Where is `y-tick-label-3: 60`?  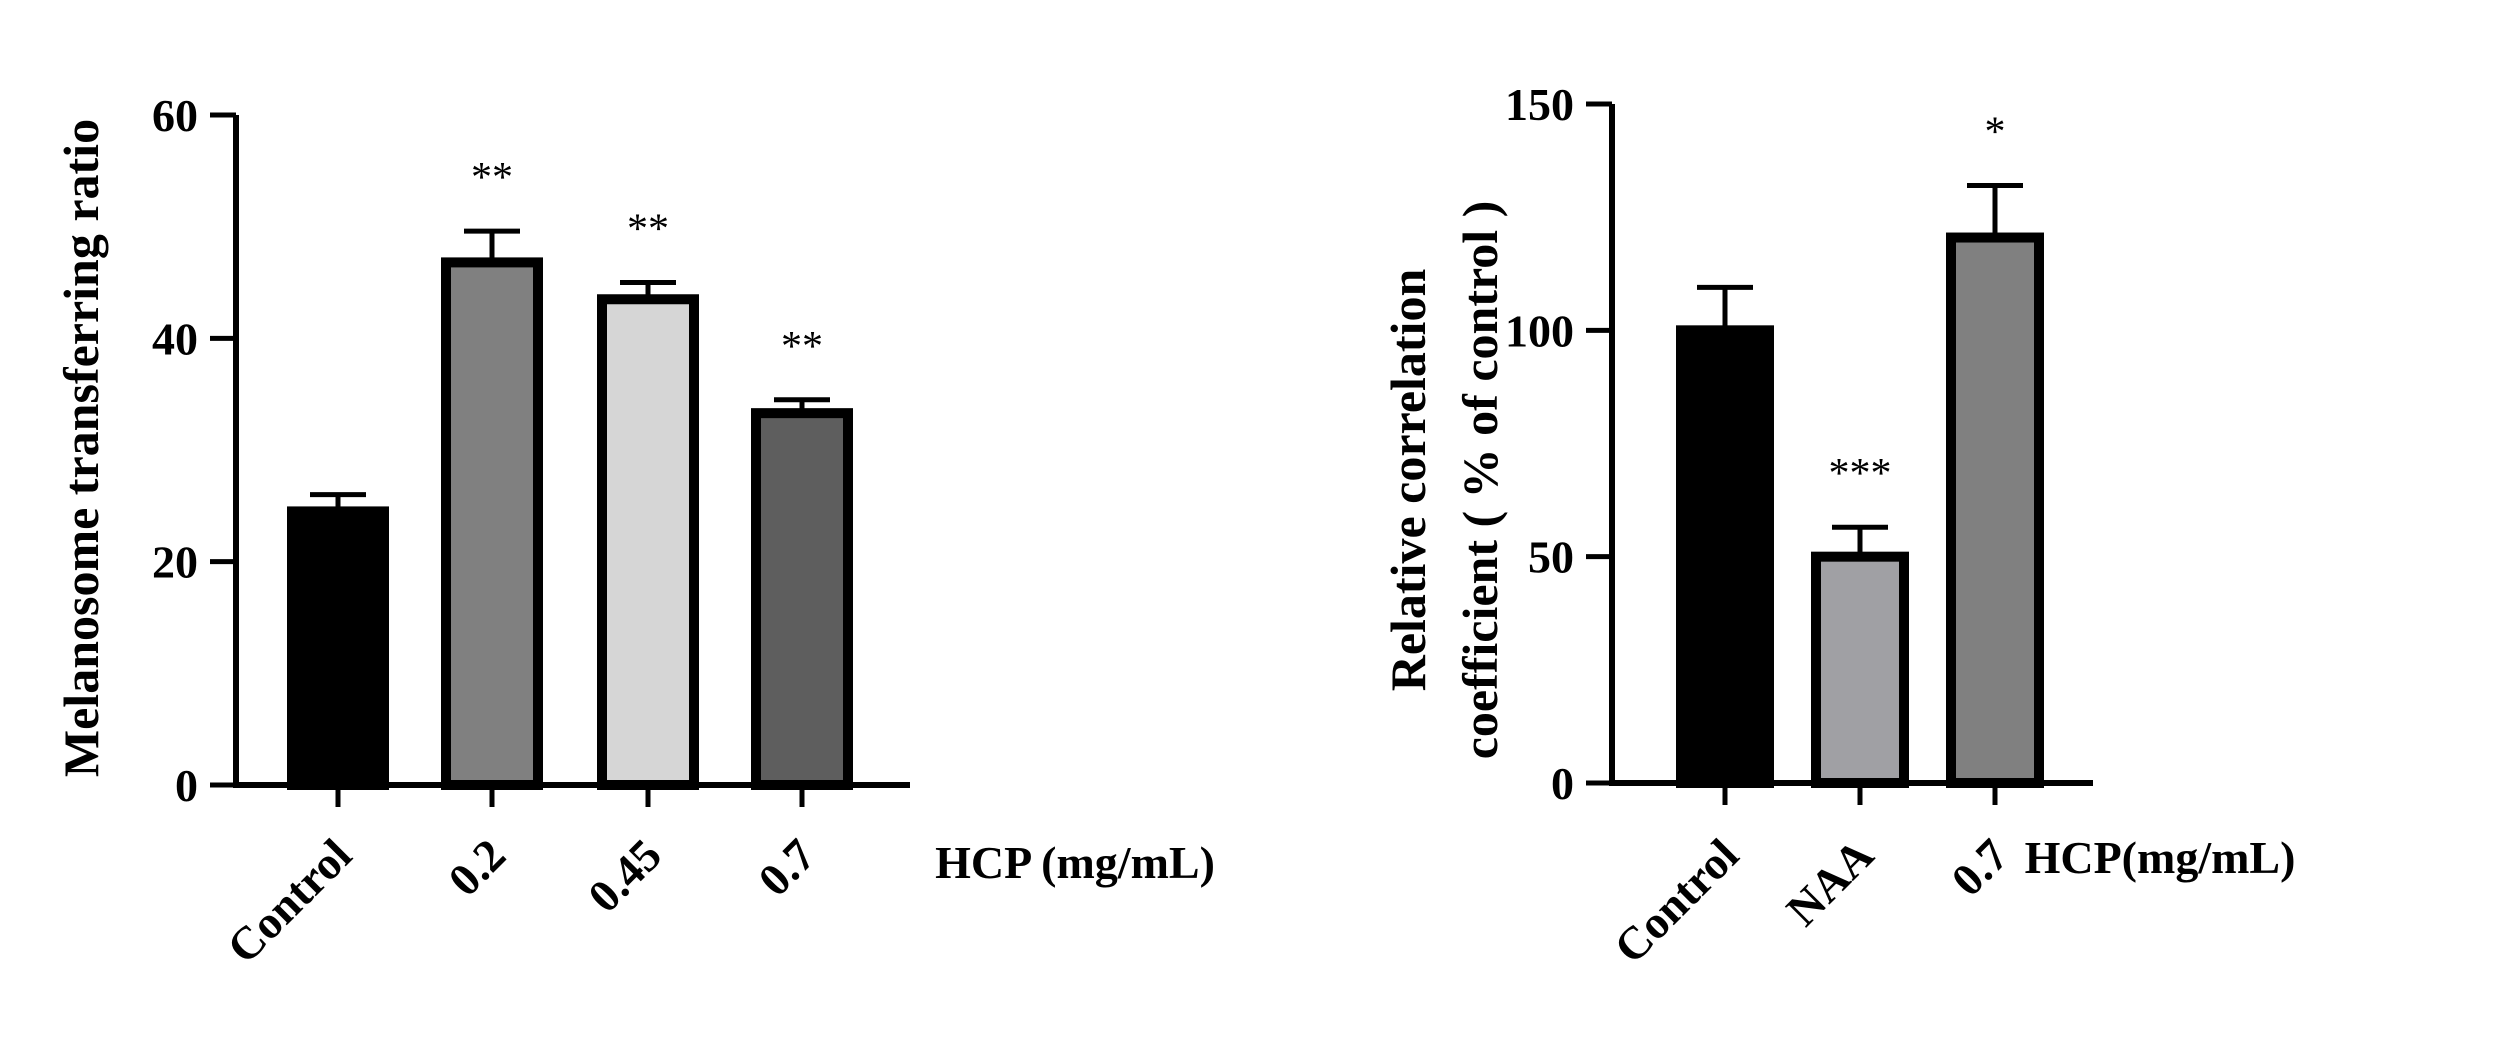 y-tick-label-3: 60 is located at coordinates (175, 115).